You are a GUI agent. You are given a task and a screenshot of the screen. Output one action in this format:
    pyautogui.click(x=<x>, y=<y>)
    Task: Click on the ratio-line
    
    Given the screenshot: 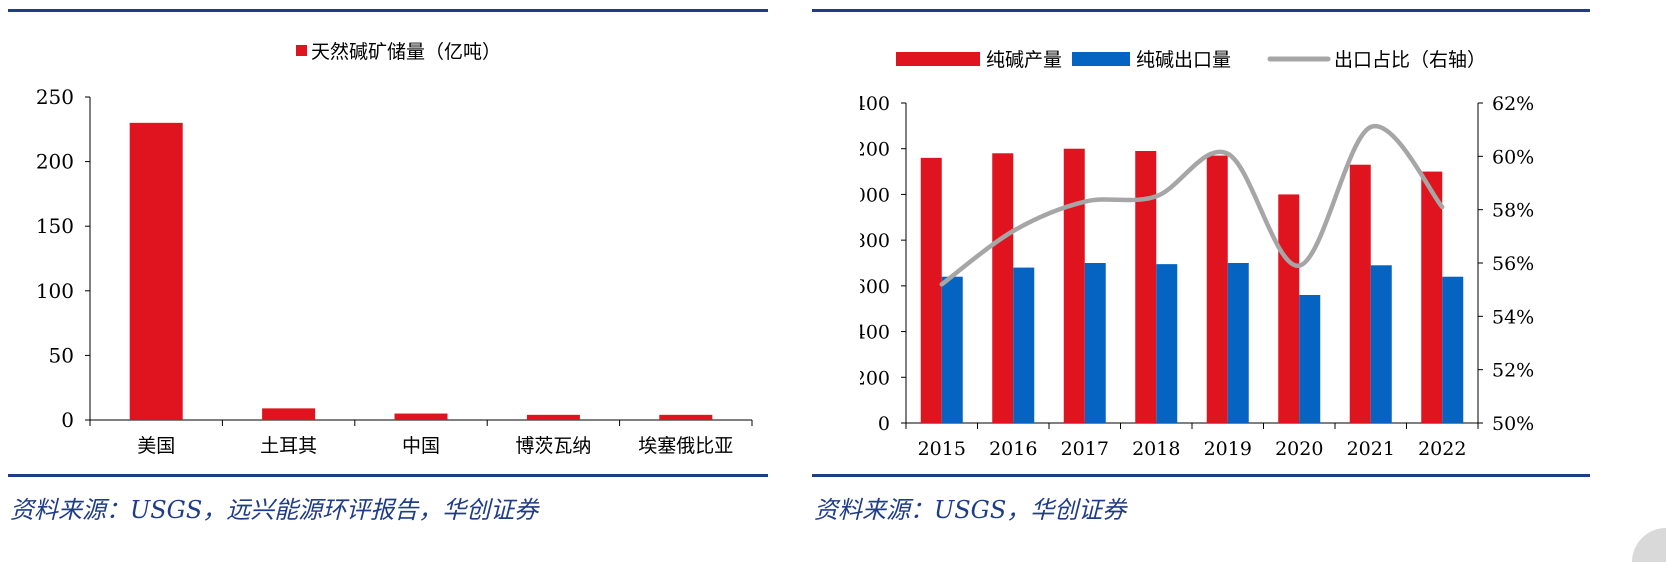 What is the action you would take?
    pyautogui.click(x=1192, y=205)
    